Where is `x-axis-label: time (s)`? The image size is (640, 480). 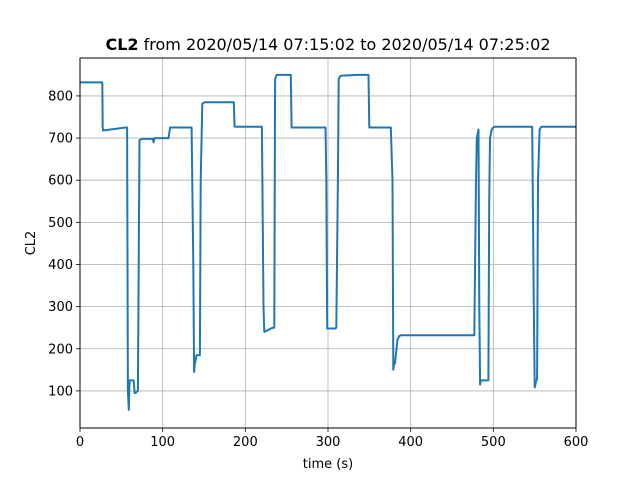 x-axis-label: time (s) is located at coordinates (328, 464).